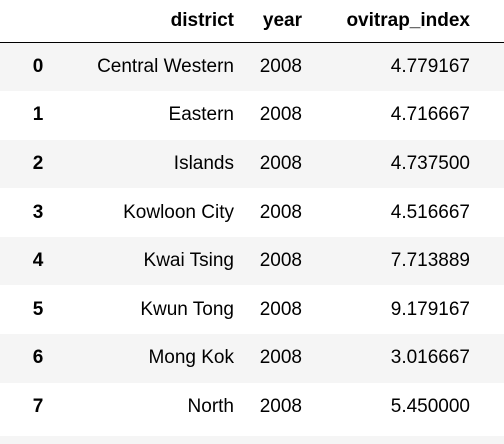 The height and width of the screenshot is (444, 504). What do you see at coordinates (38, 67) in the screenshot?
I see `row-index: 0` at bounding box center [38, 67].